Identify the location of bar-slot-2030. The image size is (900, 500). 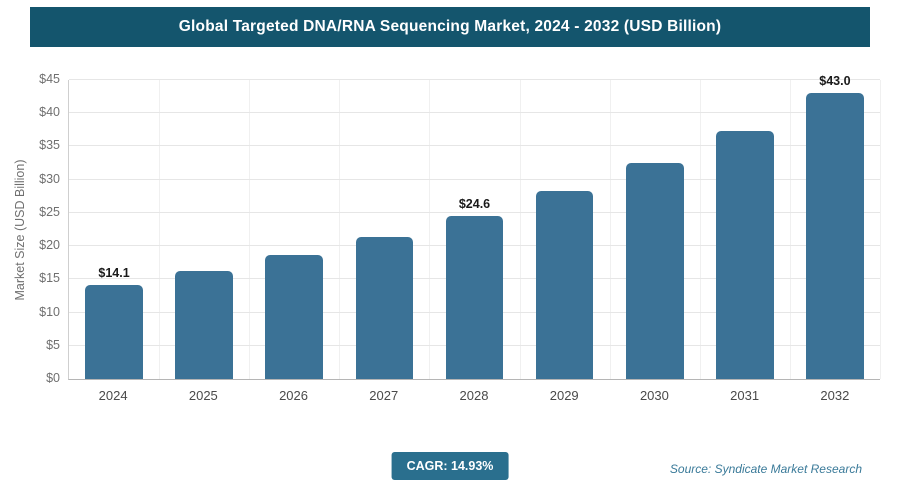
(655, 229).